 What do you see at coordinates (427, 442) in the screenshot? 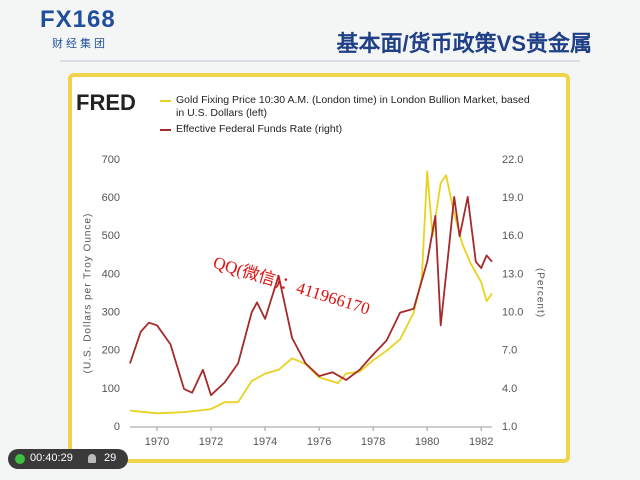
I see `x-tick-label: 1980` at bounding box center [427, 442].